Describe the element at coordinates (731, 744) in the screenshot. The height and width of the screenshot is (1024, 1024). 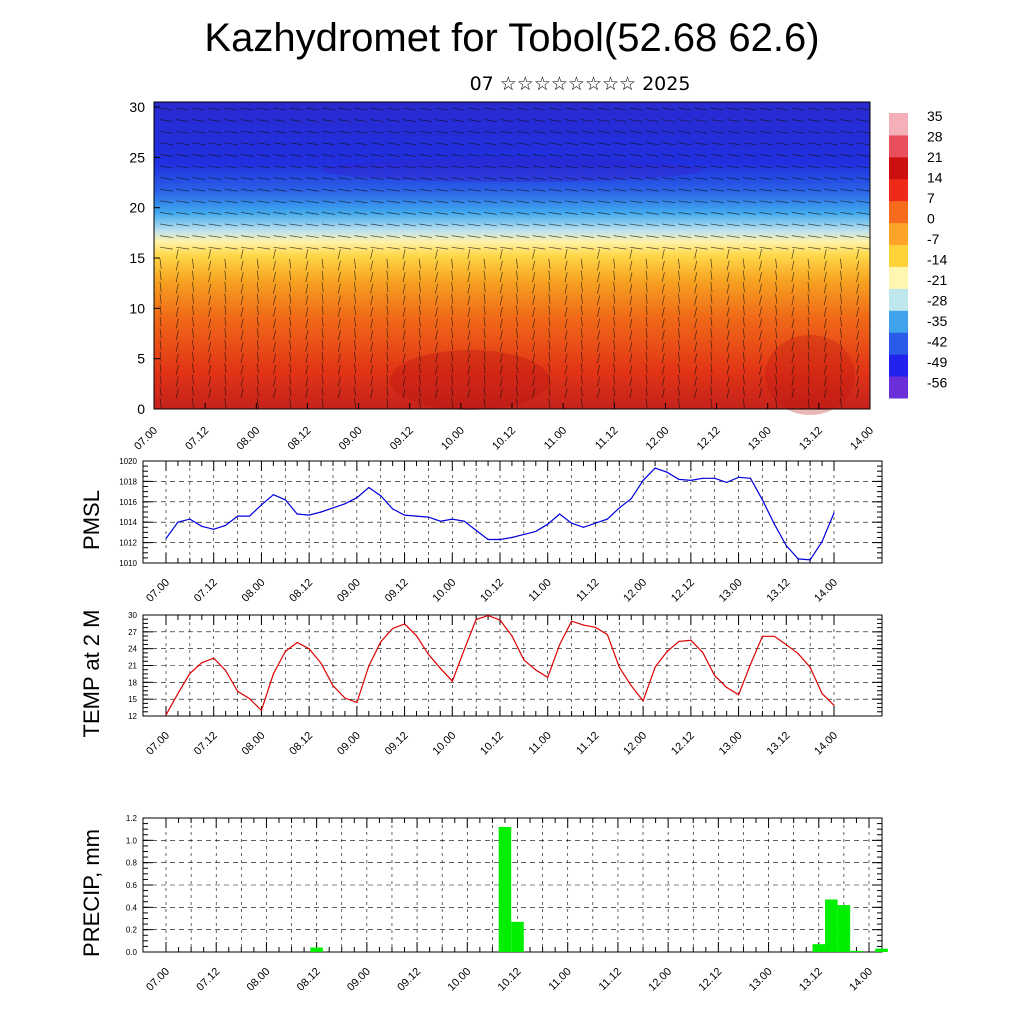
I see `x-tick-label: 13.00` at that location.